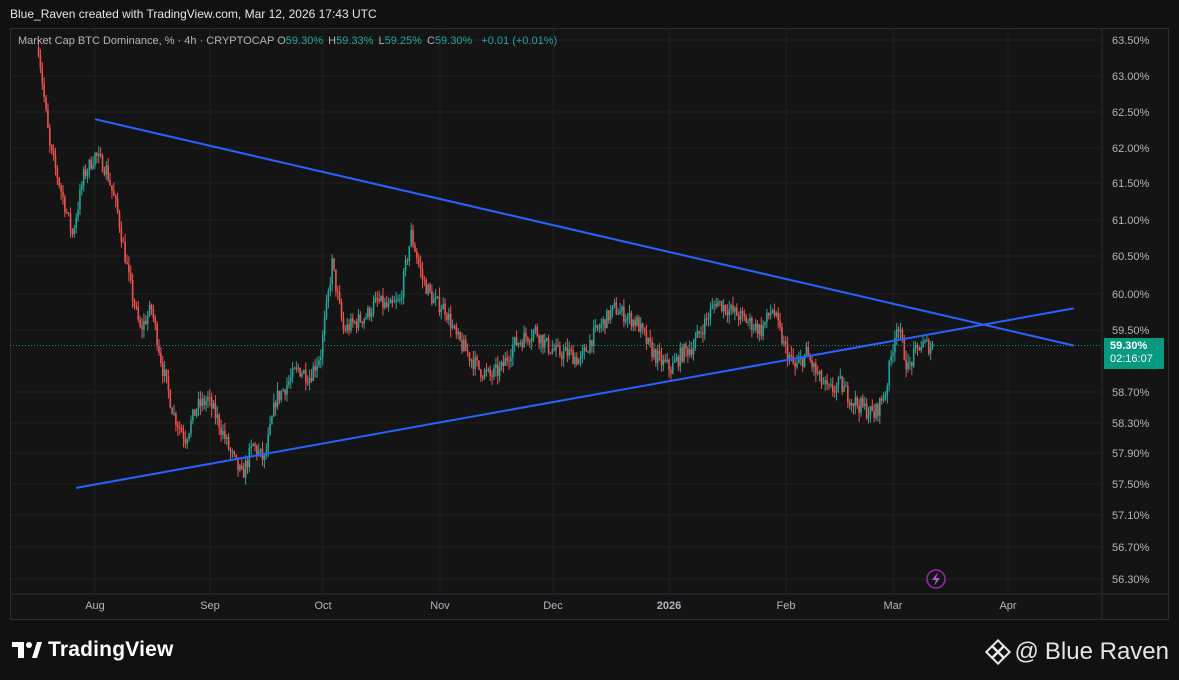 Image resolution: width=1179 pixels, height=680 pixels. I want to click on legend-l-label: L, so click(381, 41).